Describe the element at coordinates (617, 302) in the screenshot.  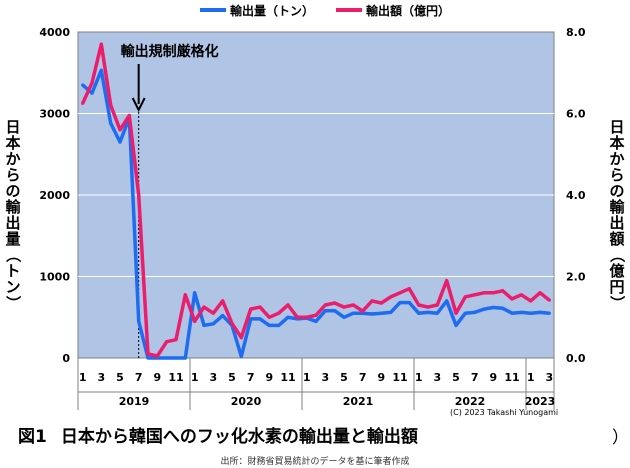
I see `y-right-axis-label-char: ）` at that location.